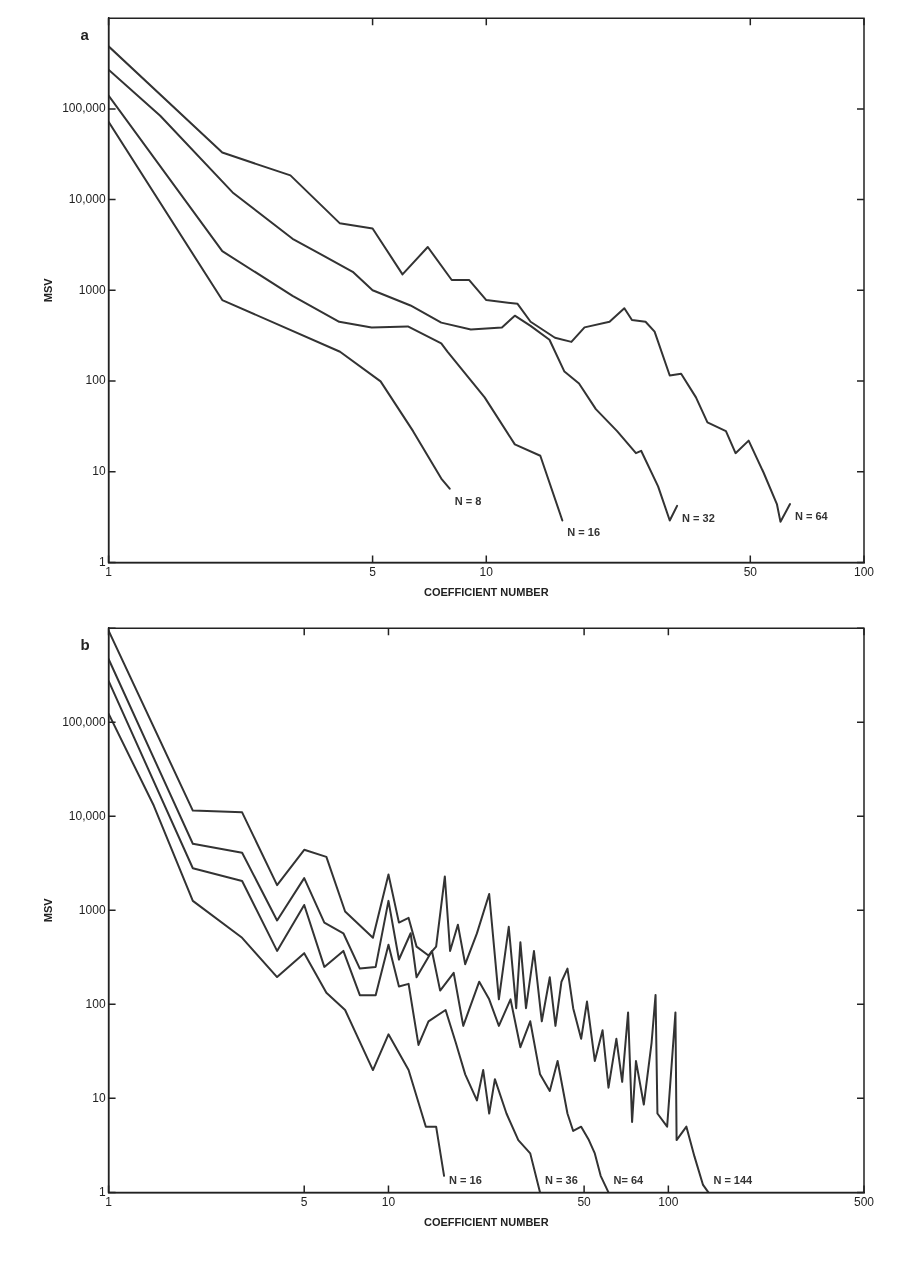 The image size is (897, 1268). What do you see at coordinates (733, 1180) in the screenshot?
I see `series-label: N = 144` at bounding box center [733, 1180].